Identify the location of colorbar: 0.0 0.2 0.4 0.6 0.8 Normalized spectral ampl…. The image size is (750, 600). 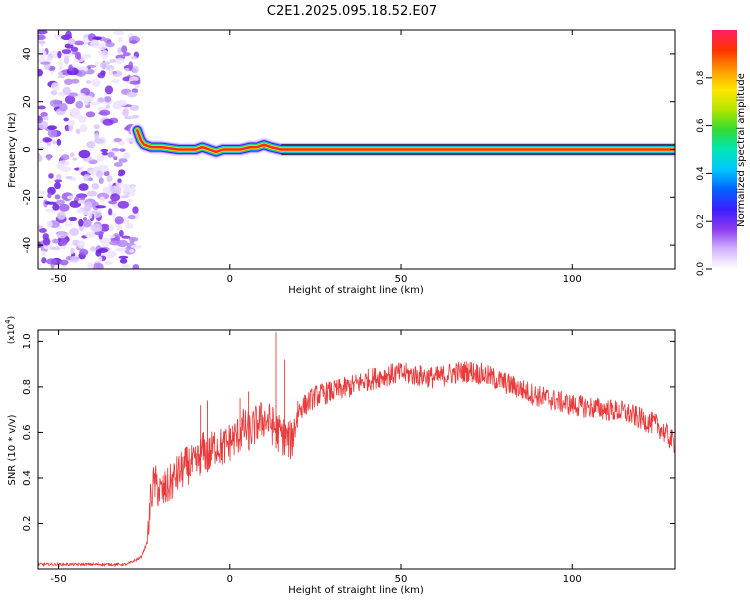
(721, 153).